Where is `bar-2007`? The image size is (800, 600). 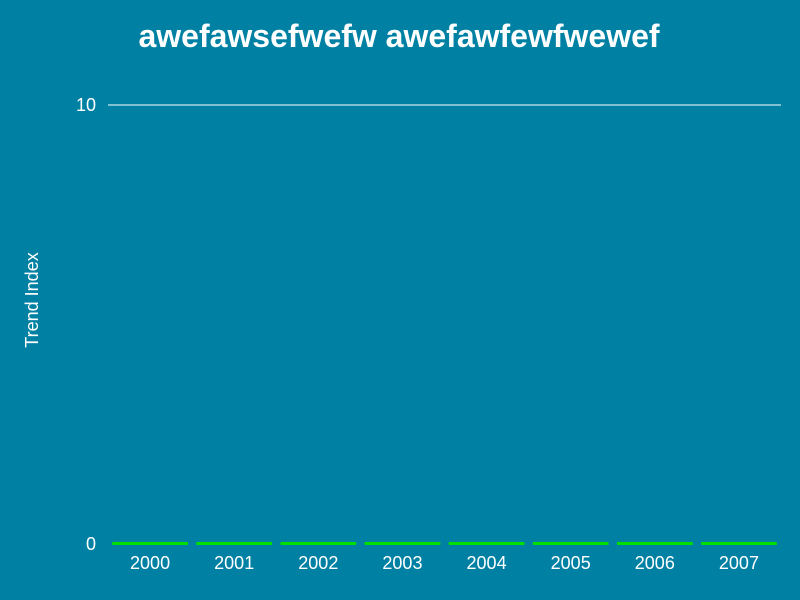 bar-2007 is located at coordinates (739, 543).